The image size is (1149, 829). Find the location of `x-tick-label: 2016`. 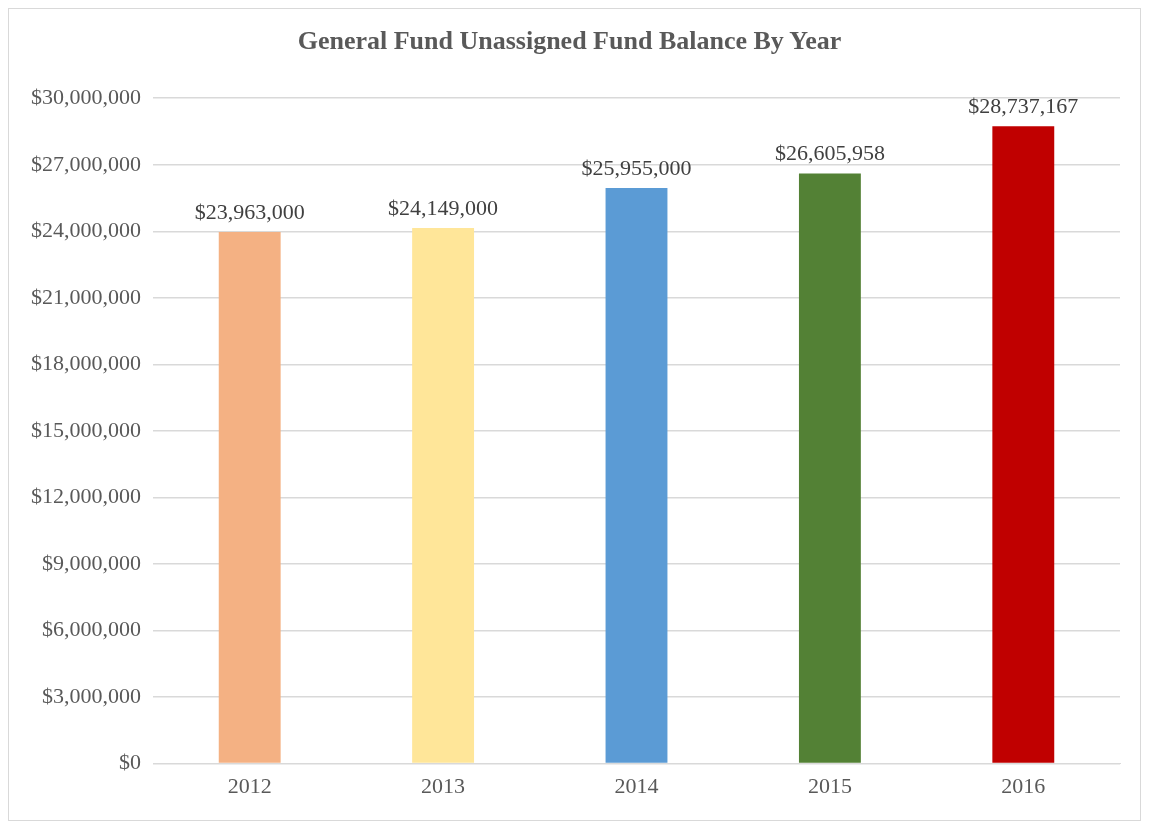

x-tick-label: 2016 is located at coordinates (1023, 785).